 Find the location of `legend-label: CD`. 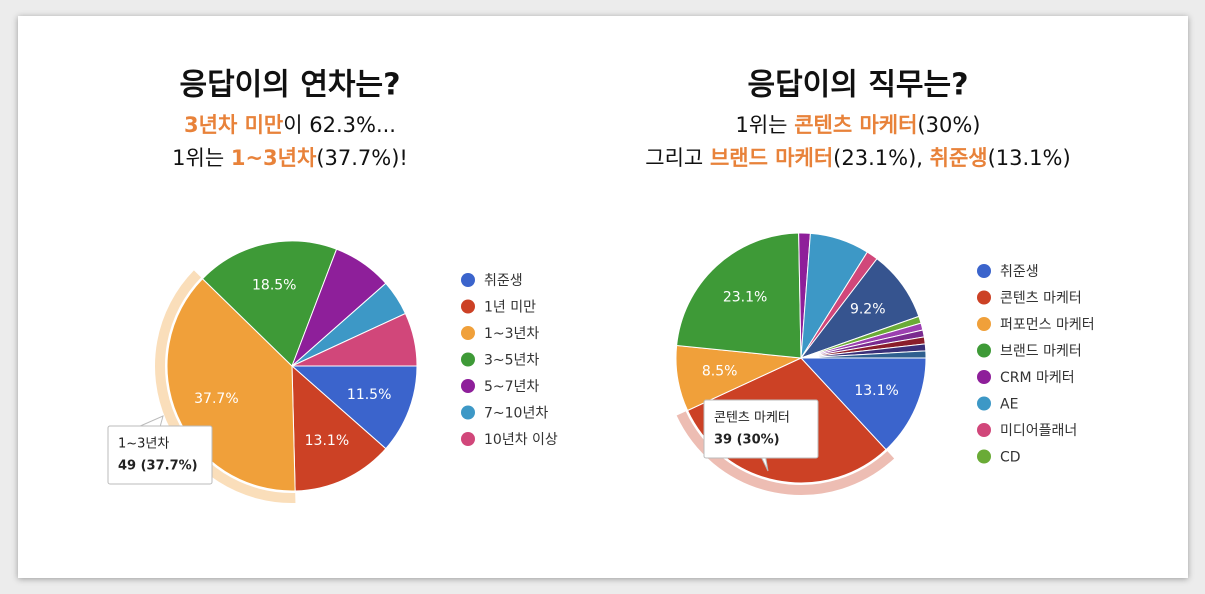

legend-label: CD is located at coordinates (1010, 458).